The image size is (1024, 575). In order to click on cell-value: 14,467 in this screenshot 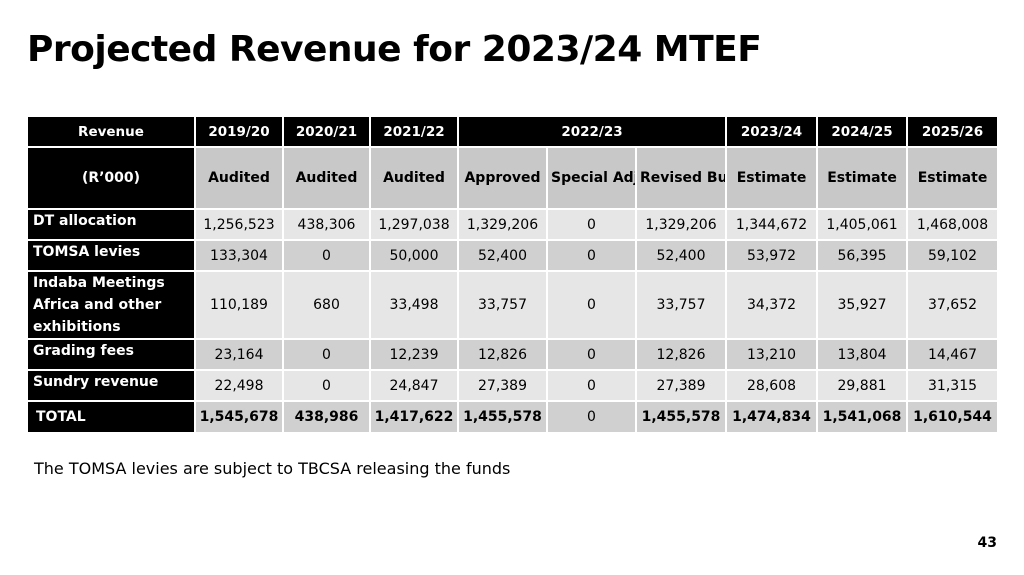, I will do `click(953, 354)`.